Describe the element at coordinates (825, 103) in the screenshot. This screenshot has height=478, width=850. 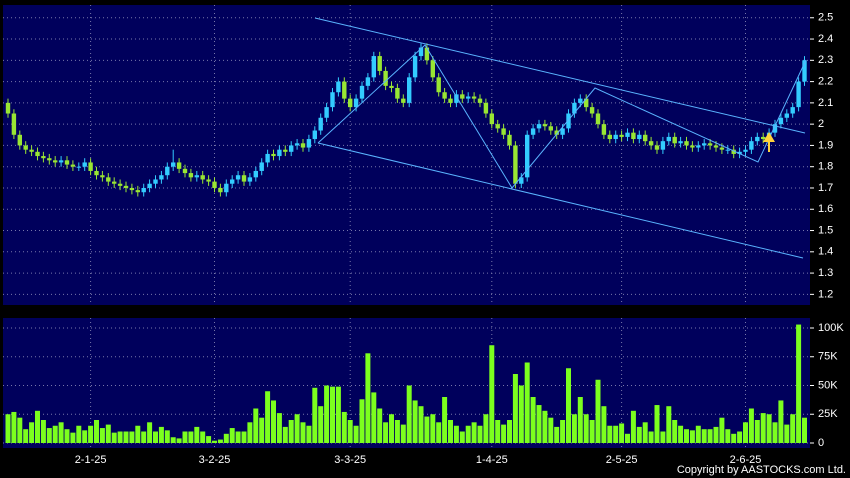
I see `y-tick-label: 2.1` at that location.